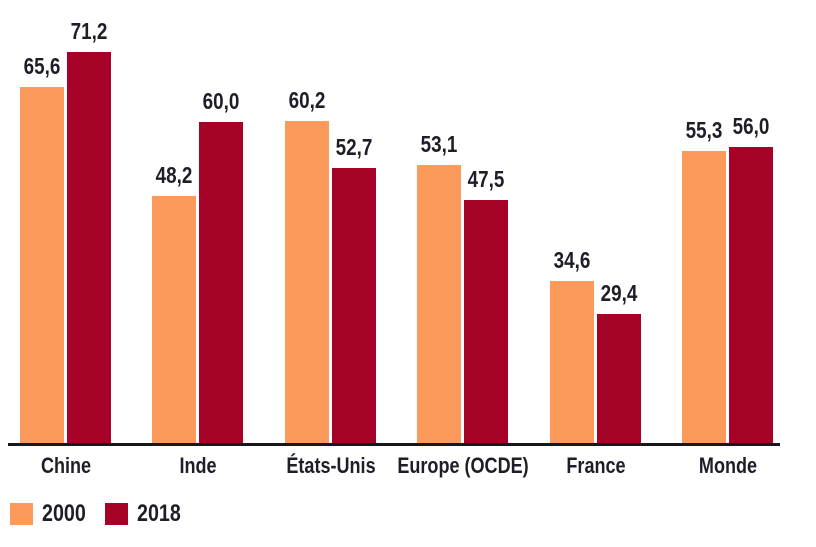 The image size is (816, 547). I want to click on bar-2000-inde, so click(174, 319).